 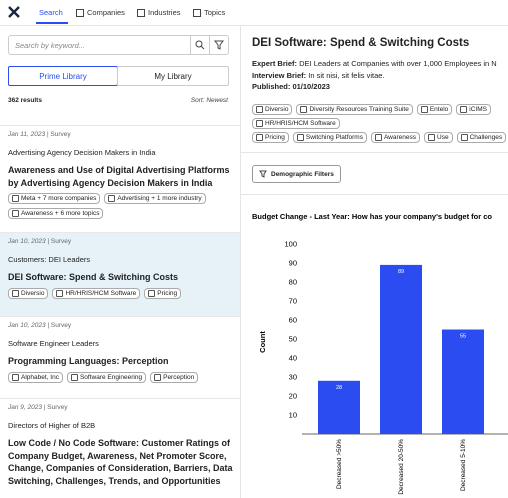 I want to click on label: Published:, so click(x=271, y=86).